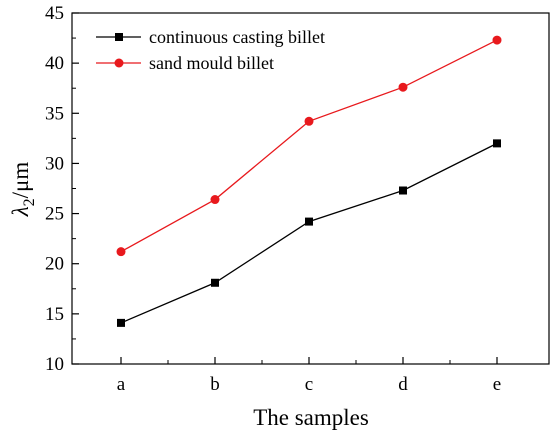 The height and width of the screenshot is (440, 550). Describe the element at coordinates (20, 180) in the screenshot. I see `y-axis-title-unit: /μm` at that location.